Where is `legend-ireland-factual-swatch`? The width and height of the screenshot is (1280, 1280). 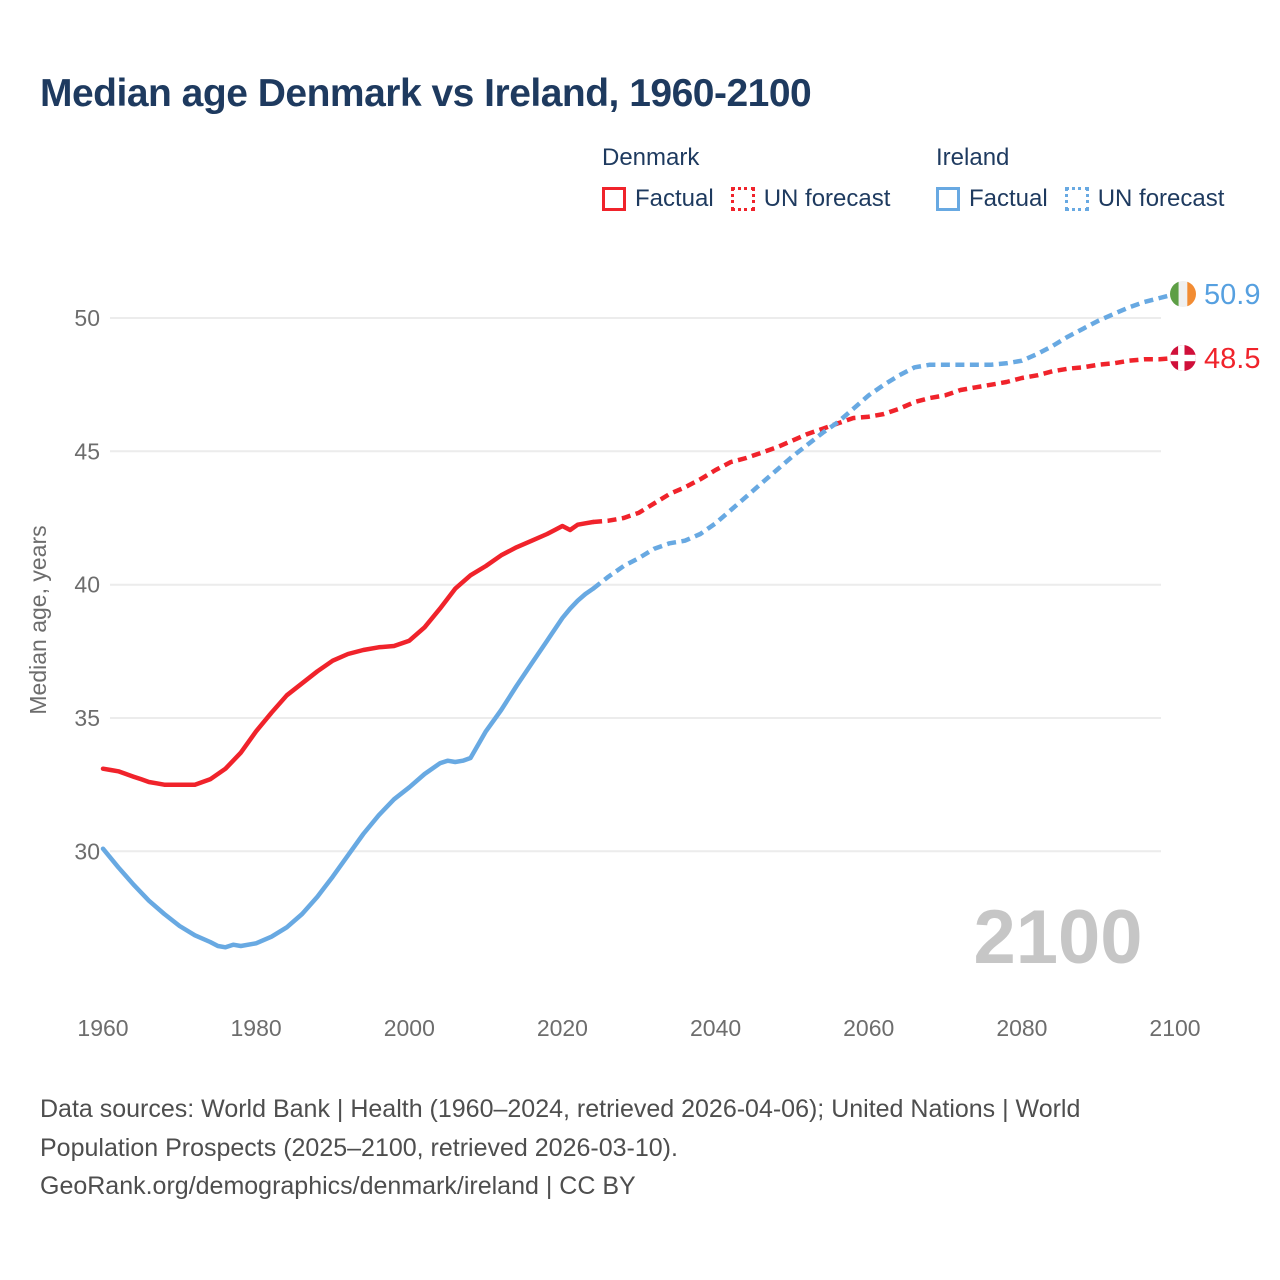 legend-ireland-factual-swatch is located at coordinates (948, 199).